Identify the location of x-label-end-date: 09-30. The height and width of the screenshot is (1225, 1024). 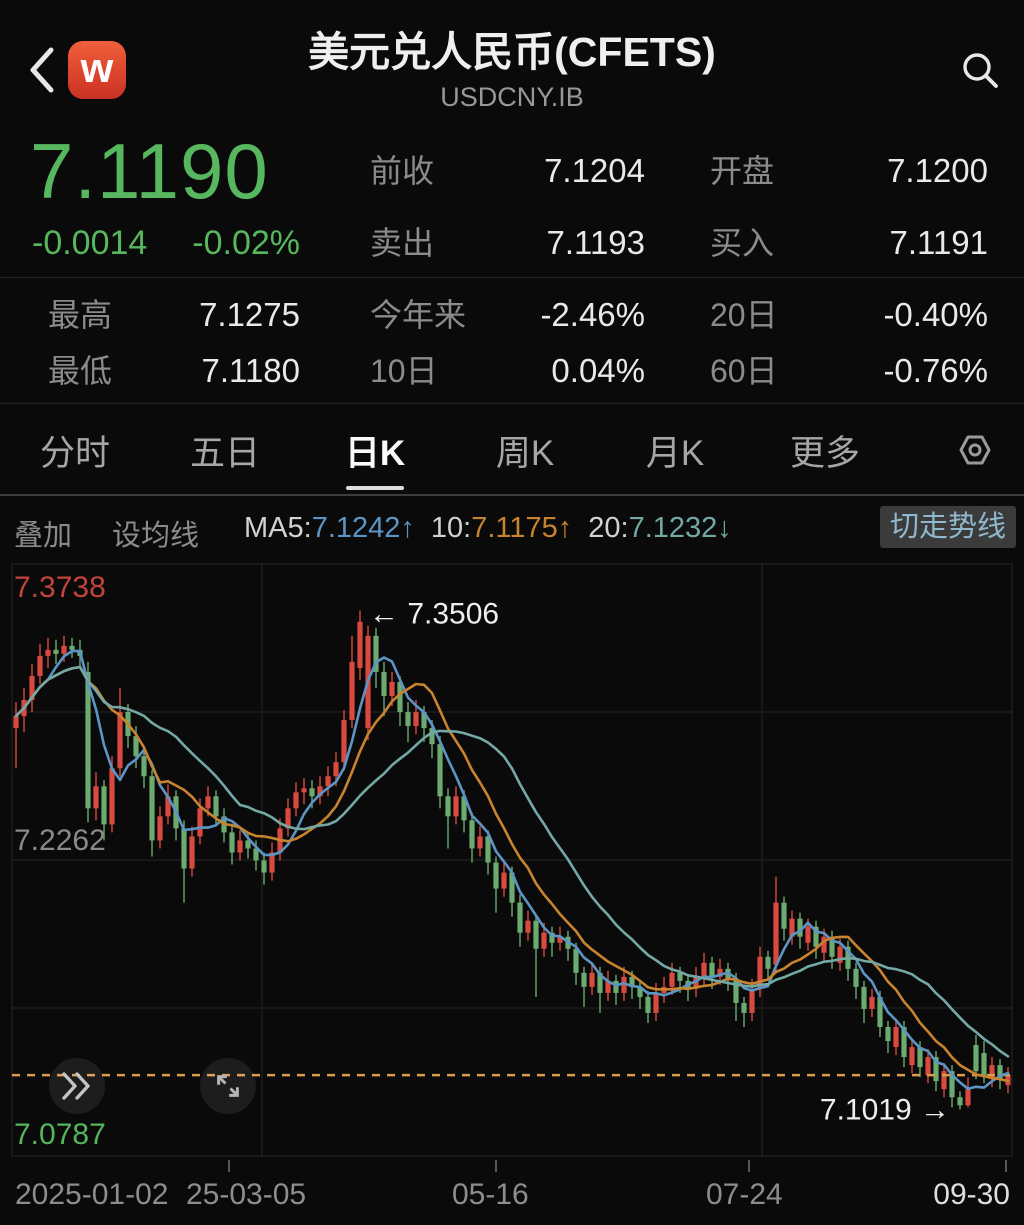
(971, 1194).